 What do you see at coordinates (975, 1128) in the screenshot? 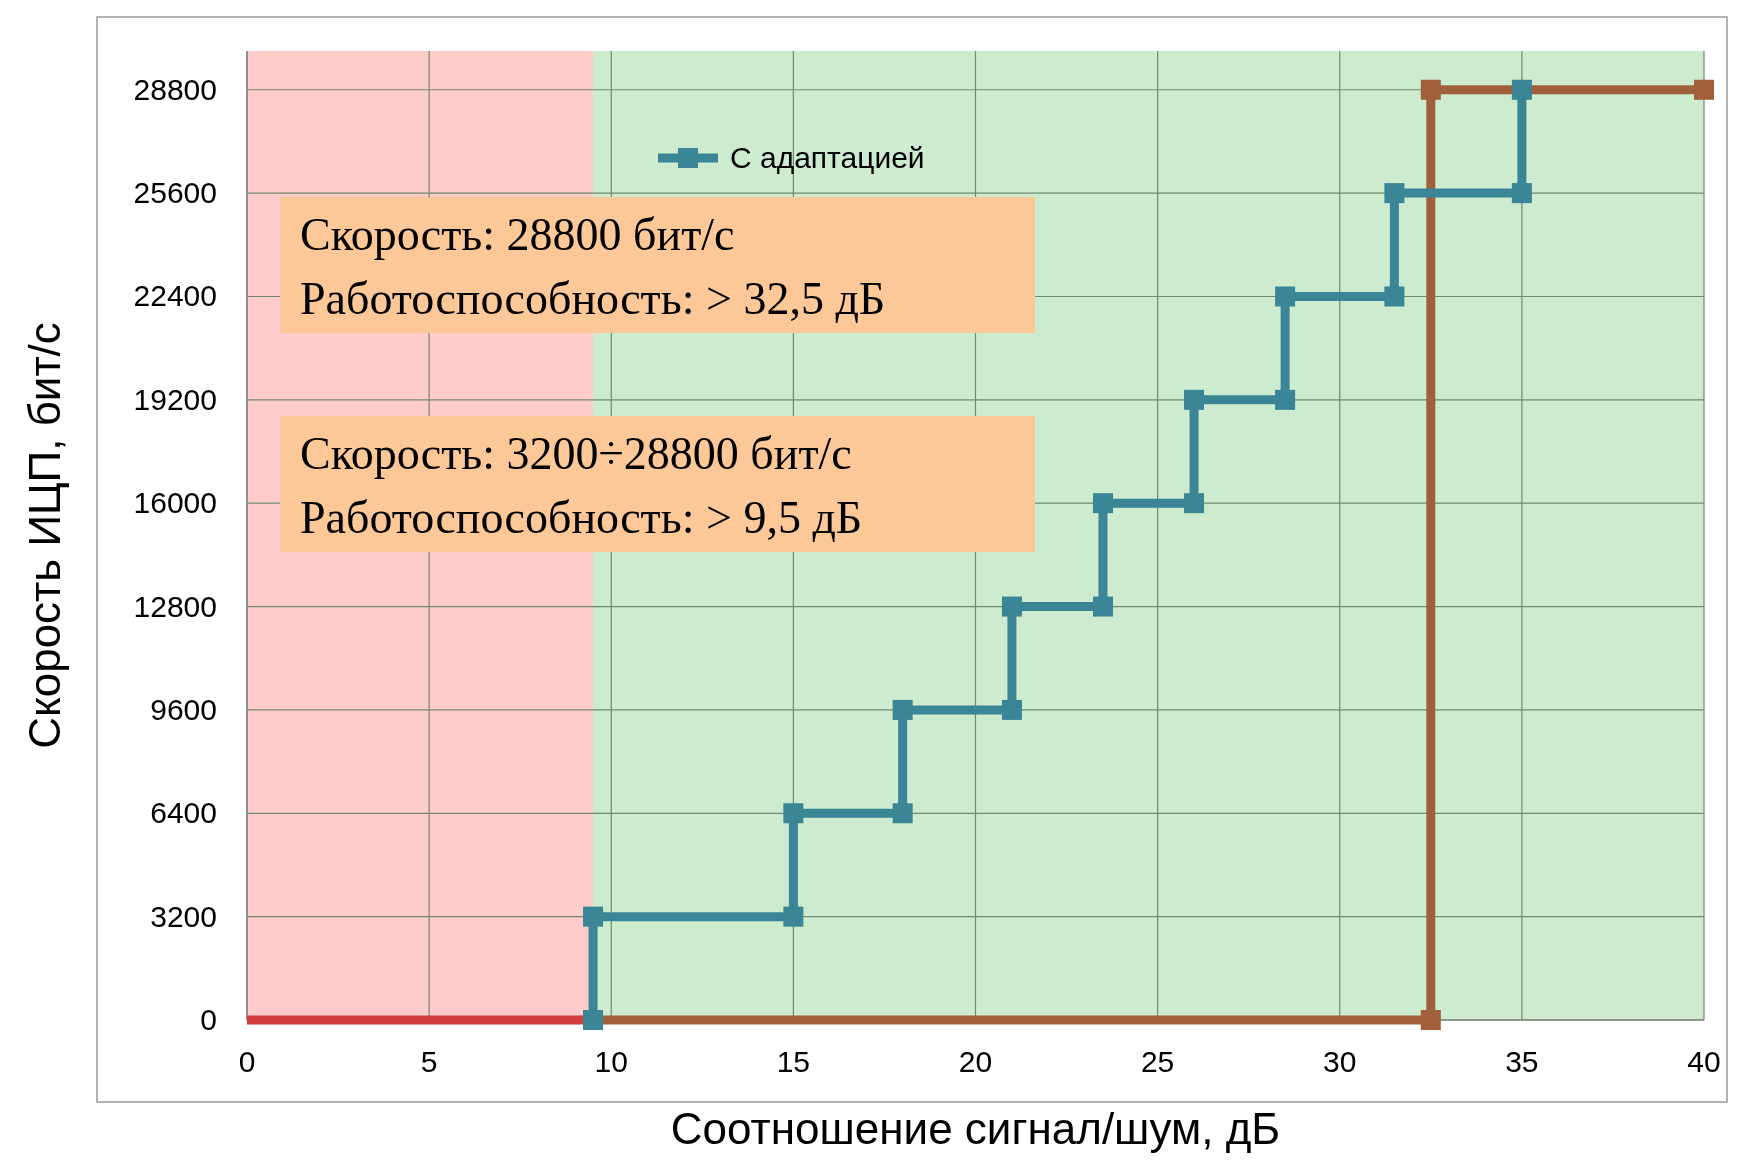
I see `x-axis-title: Соотношение сигнал/шум, дБ` at bounding box center [975, 1128].